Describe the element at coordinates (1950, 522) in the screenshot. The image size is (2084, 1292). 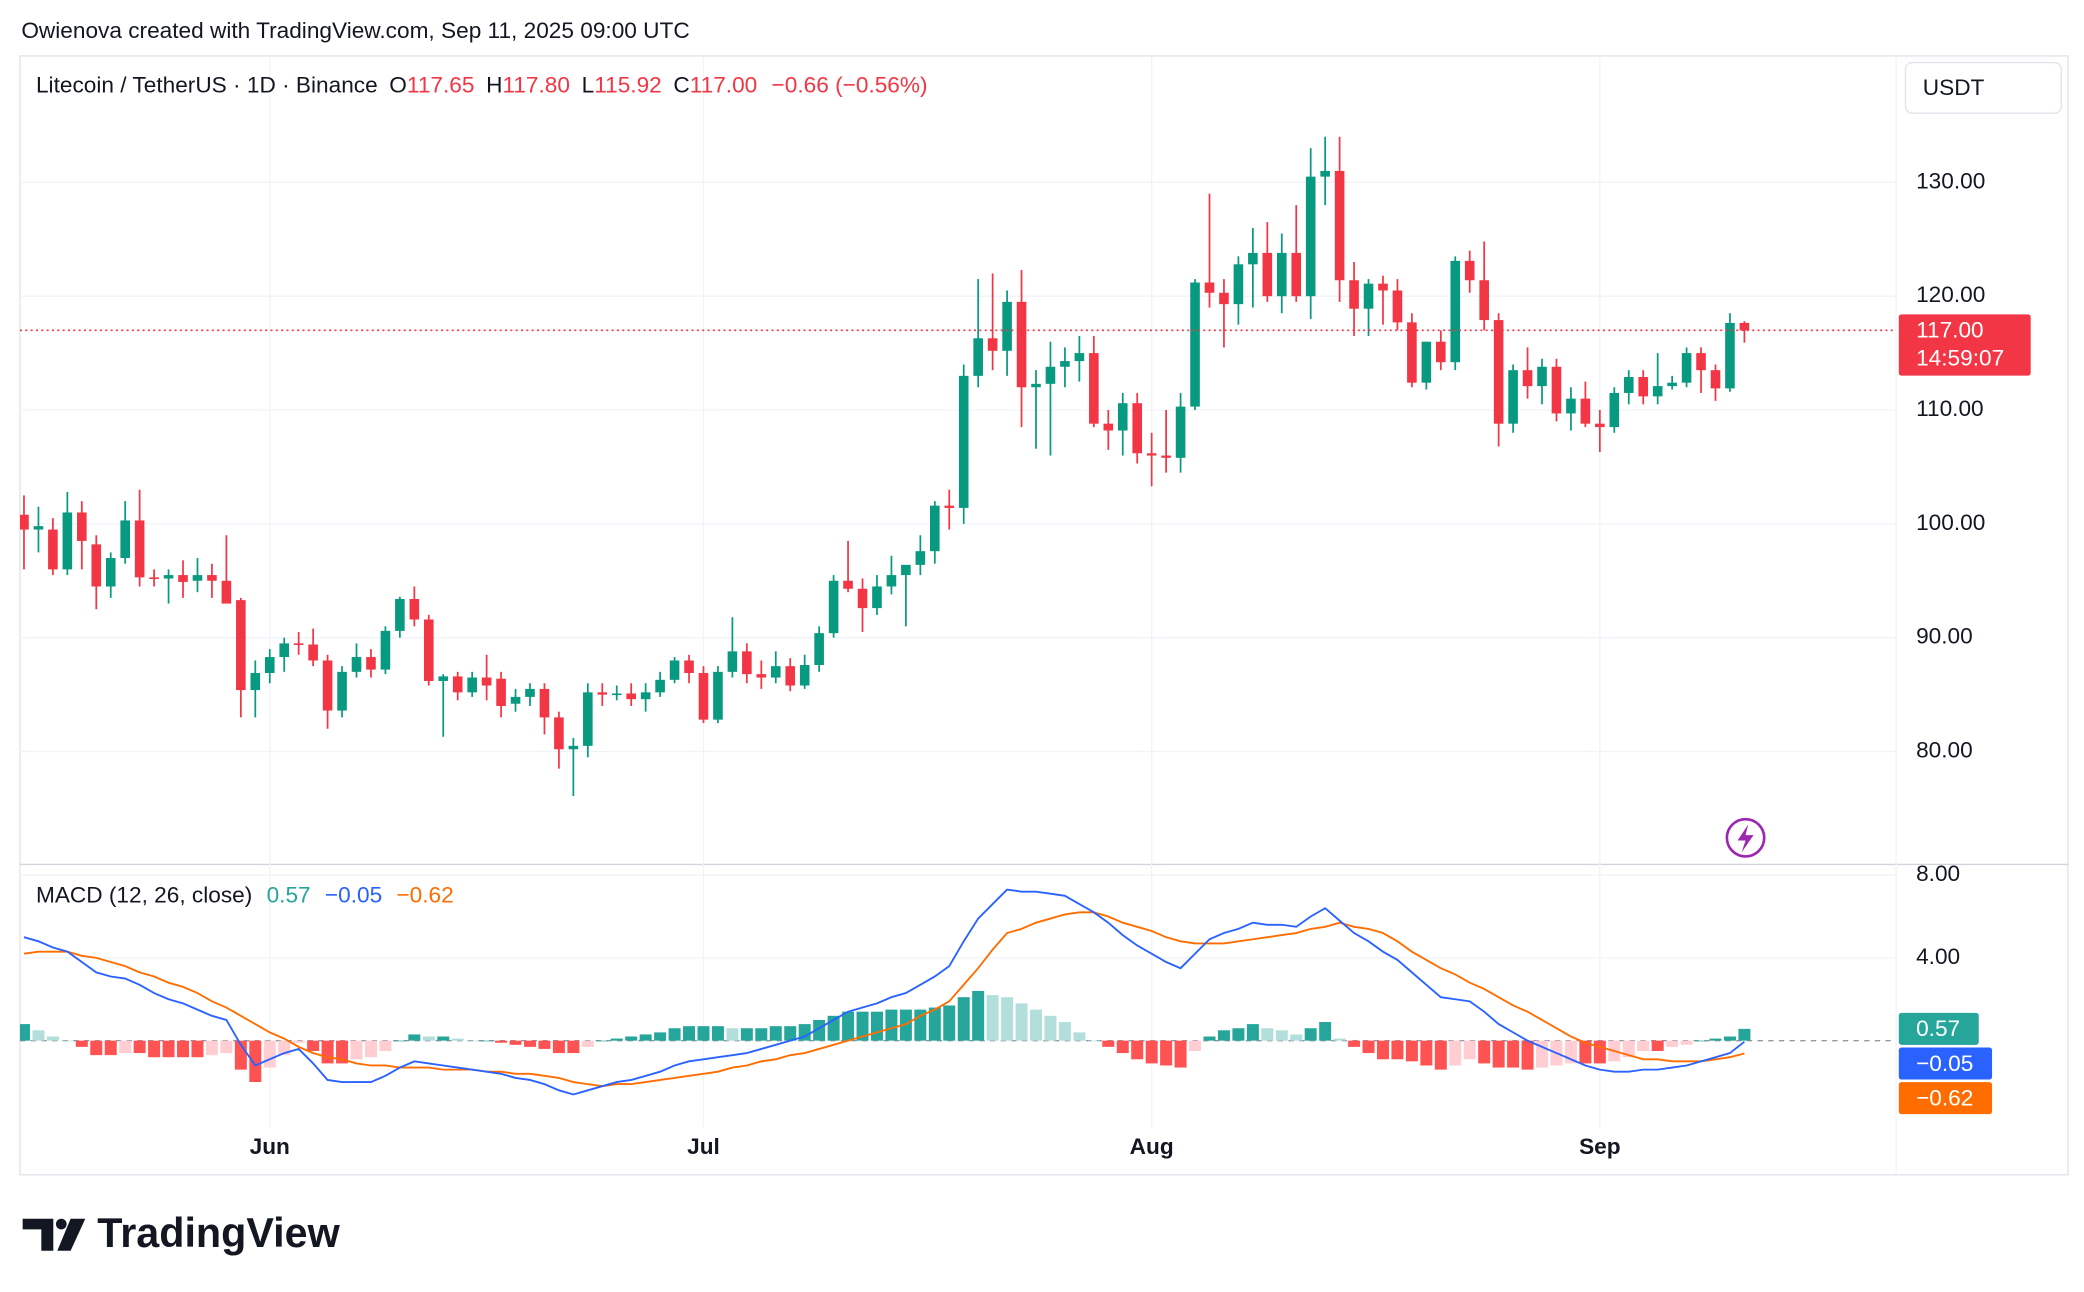
I see `y-tick-label: 100.00` at that location.